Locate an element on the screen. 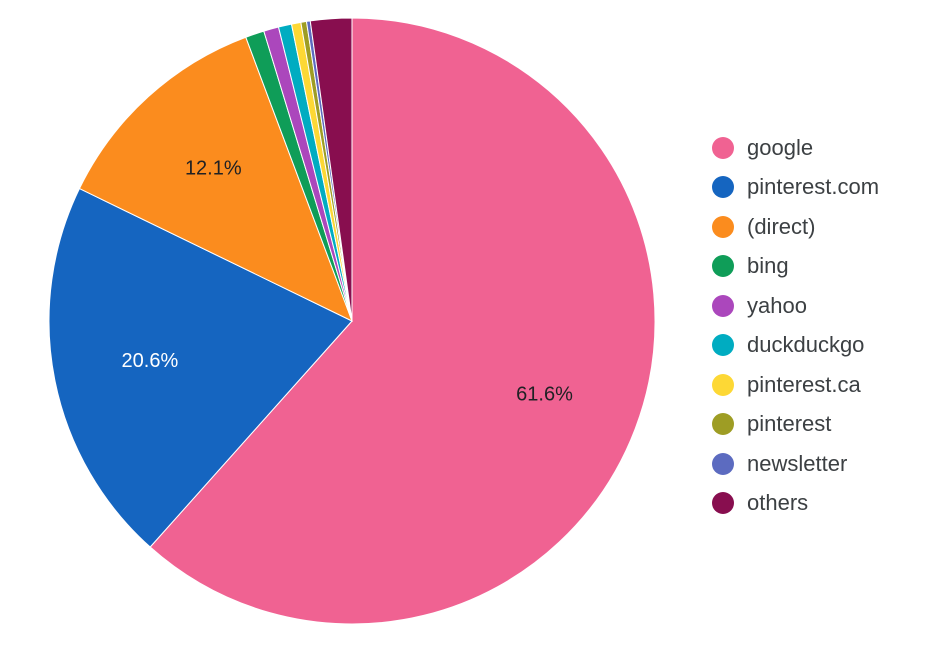  legend-label: newsletter is located at coordinates (797, 463).